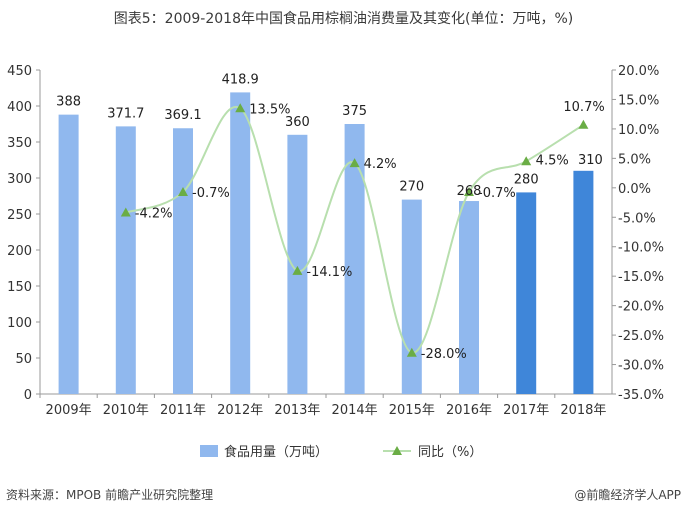 This screenshot has width=687, height=513. What do you see at coordinates (380, 164) in the screenshot?
I see `line-data-label: 4.2%` at bounding box center [380, 164].